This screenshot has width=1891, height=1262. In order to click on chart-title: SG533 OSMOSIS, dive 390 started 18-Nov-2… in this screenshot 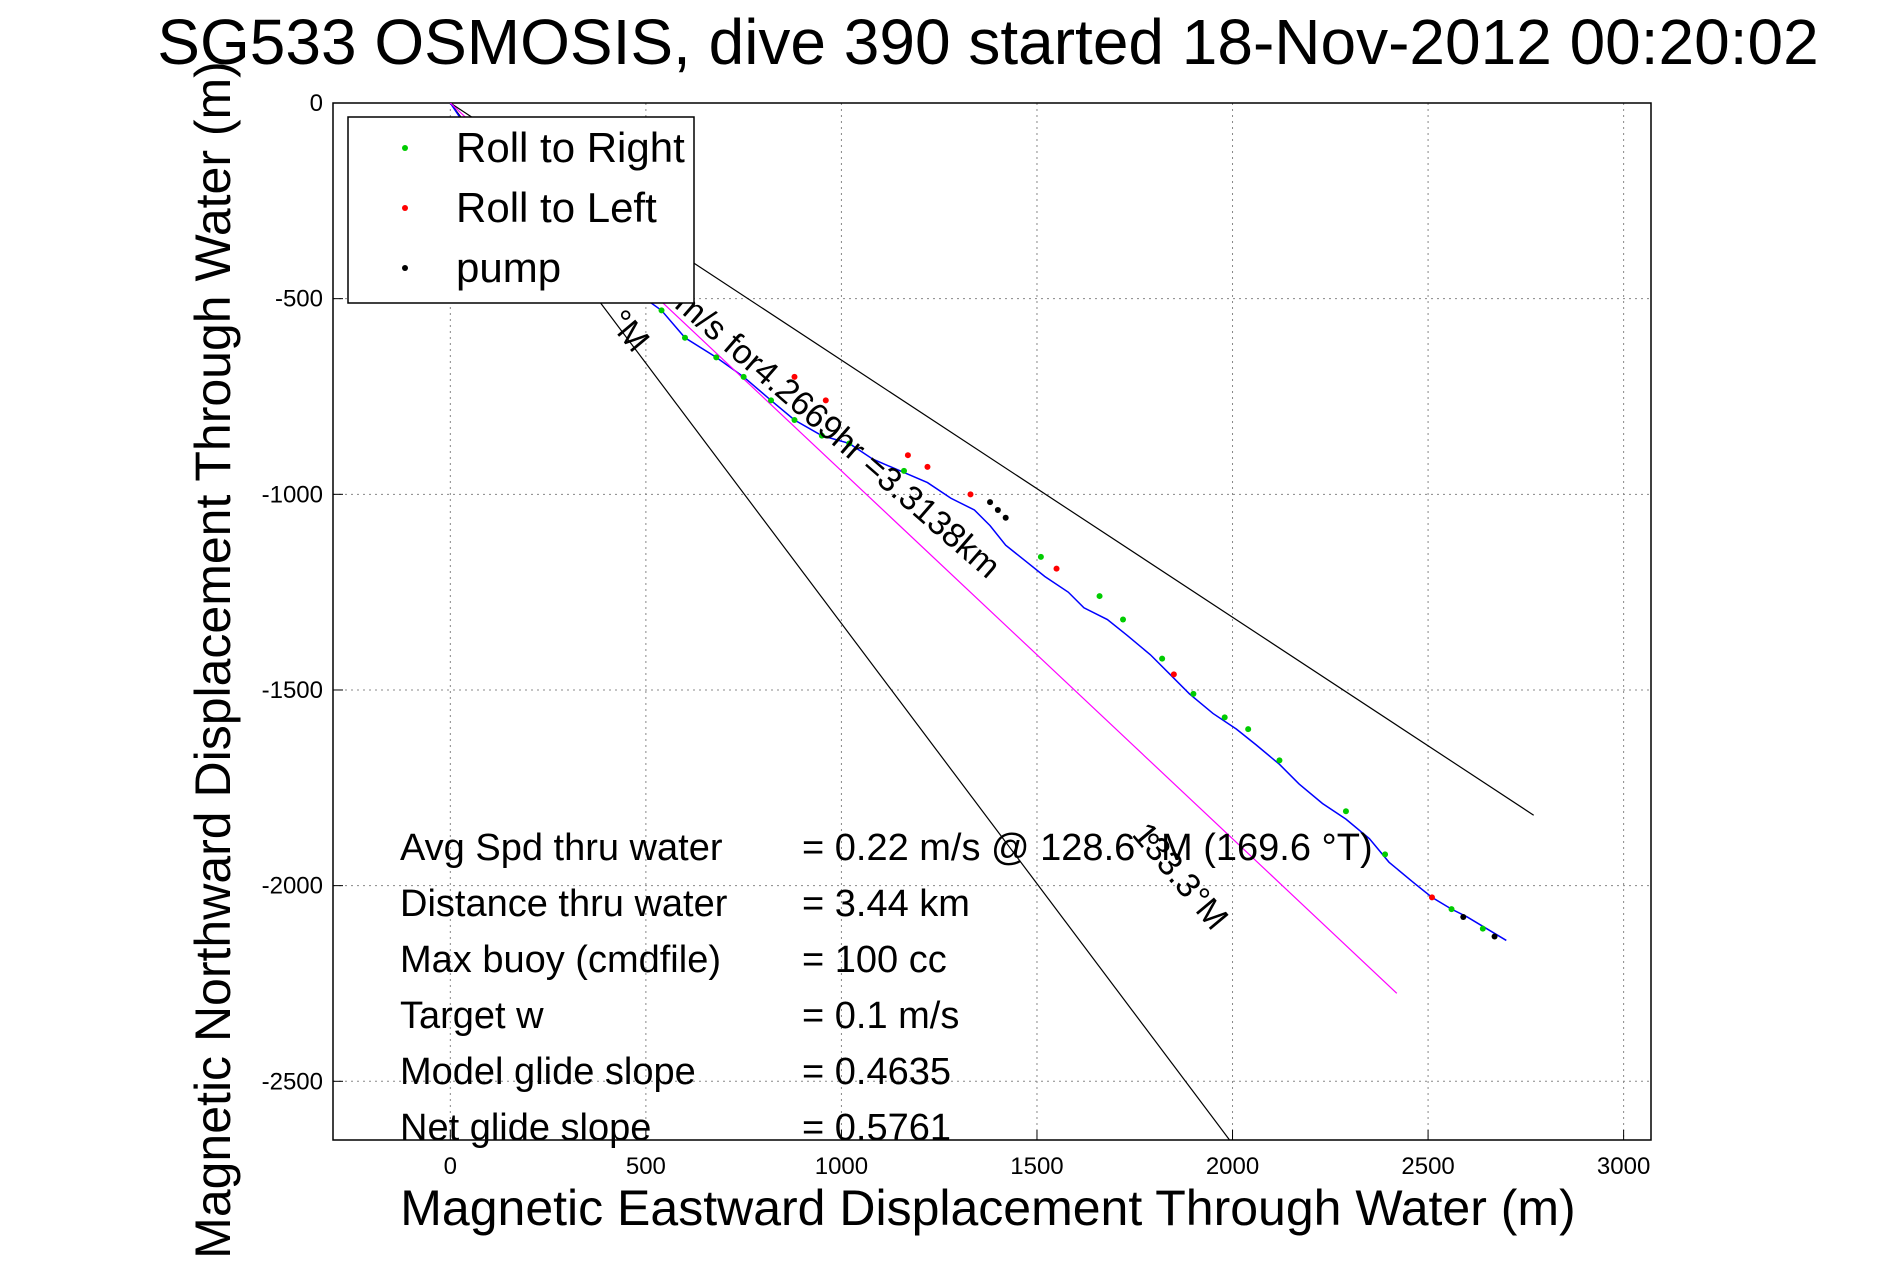, I will do `click(987, 42)`.